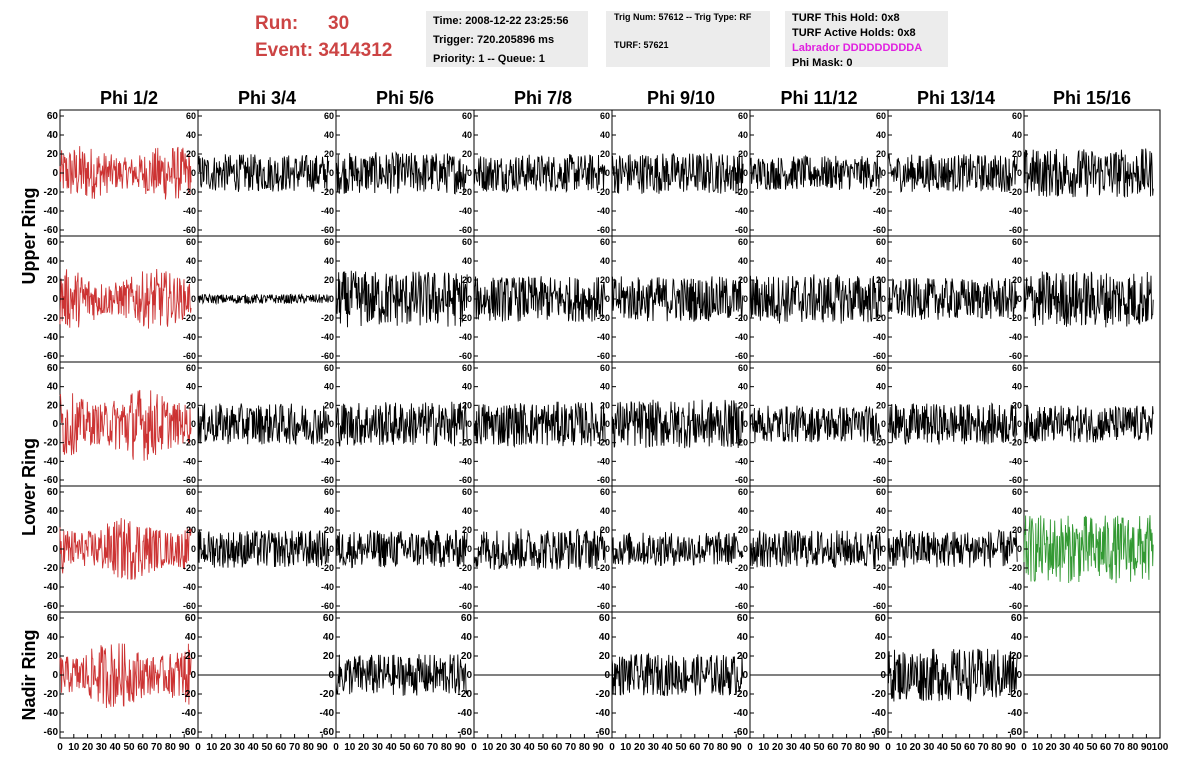 This screenshot has width=1196, height=772. I want to click on x-tick-label: 60, so click(695, 747).